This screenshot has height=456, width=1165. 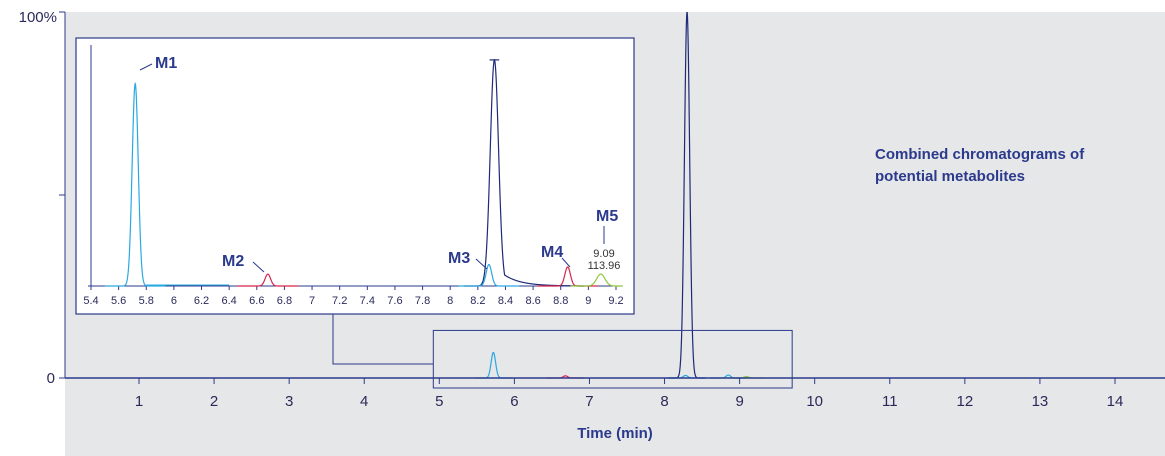 I want to click on peak-label: M2, so click(x=233, y=261).